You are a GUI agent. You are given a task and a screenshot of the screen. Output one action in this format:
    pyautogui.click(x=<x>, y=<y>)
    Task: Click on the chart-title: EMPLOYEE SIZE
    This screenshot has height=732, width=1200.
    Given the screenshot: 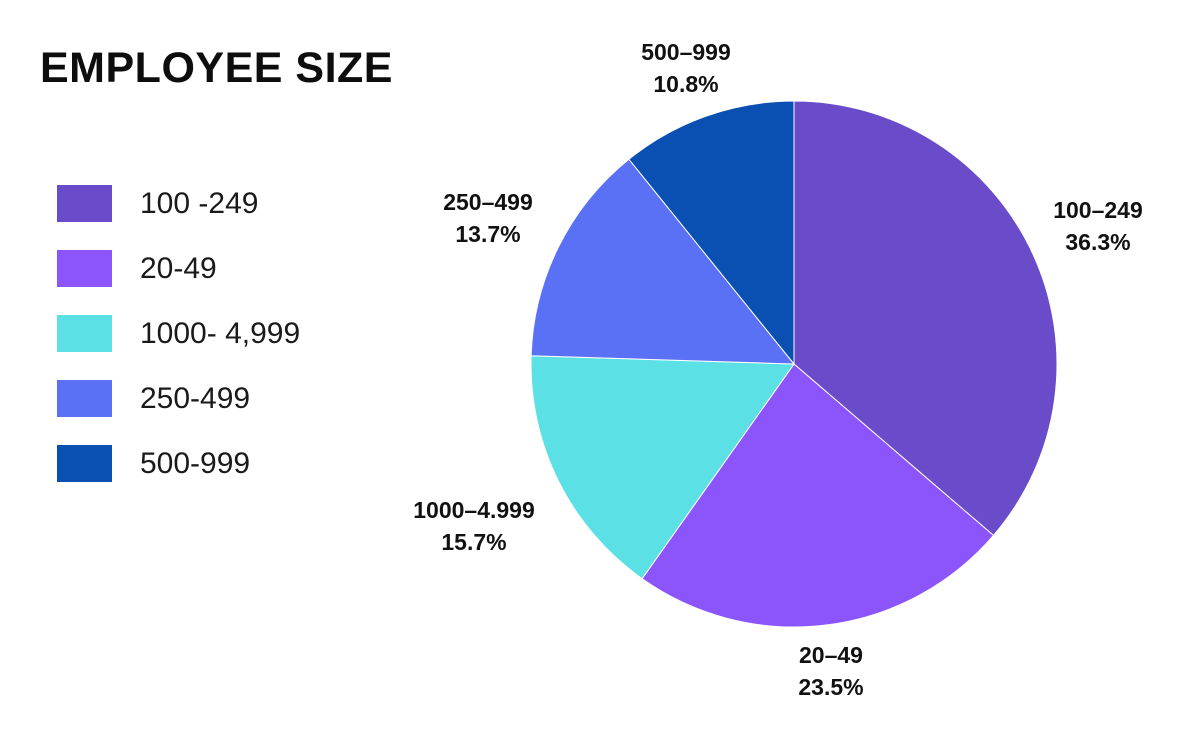 What is the action you would take?
    pyautogui.click(x=216, y=68)
    